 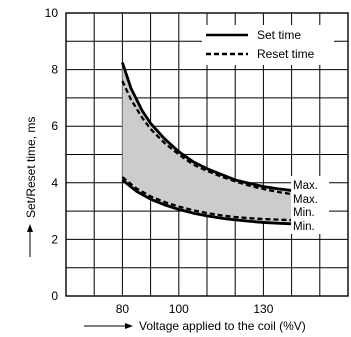 What do you see at coordinates (179, 309) in the screenshot?
I see `x-tick-label: 100` at bounding box center [179, 309].